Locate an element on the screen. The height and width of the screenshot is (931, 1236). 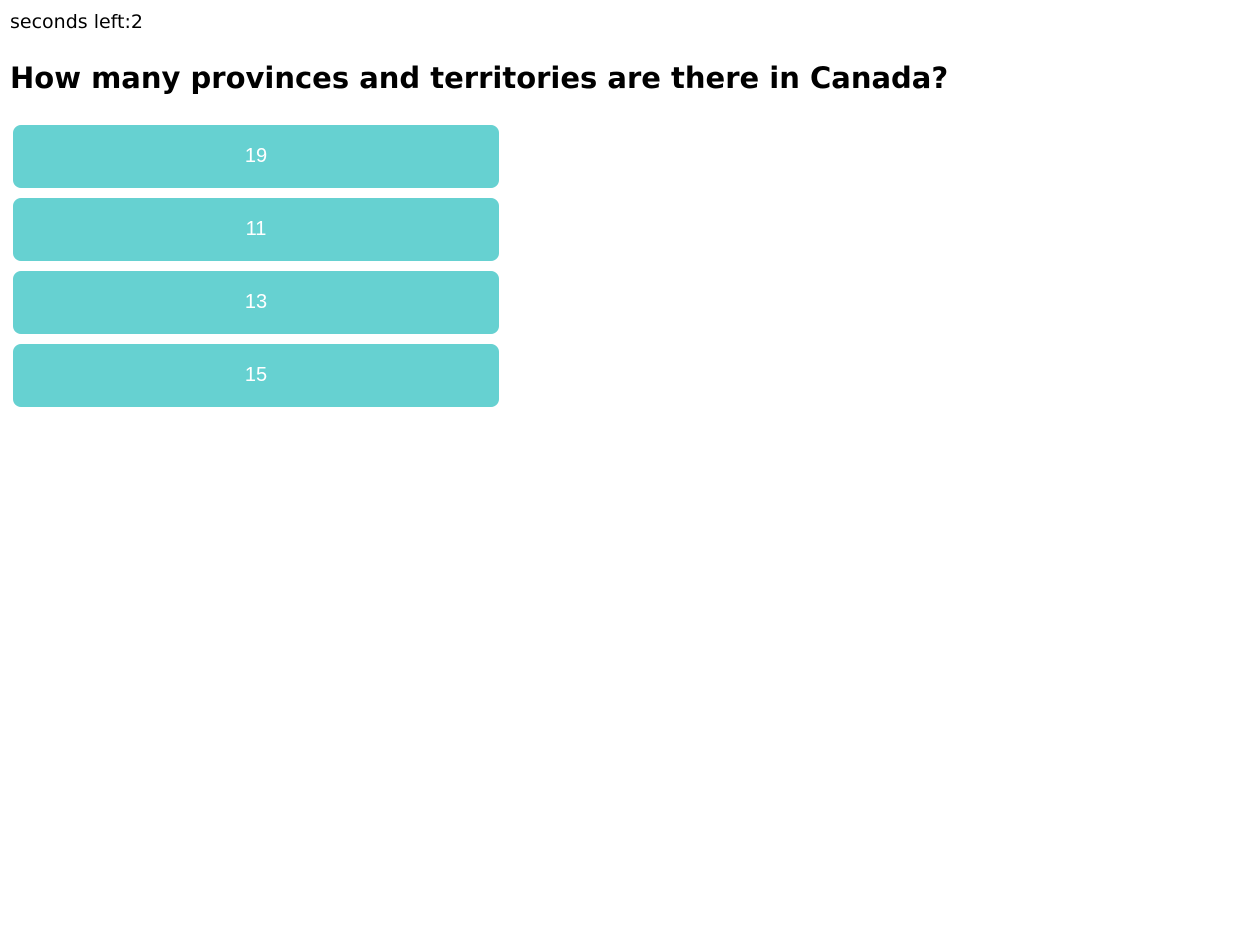
answer-button-2: 11 is located at coordinates (256, 229).